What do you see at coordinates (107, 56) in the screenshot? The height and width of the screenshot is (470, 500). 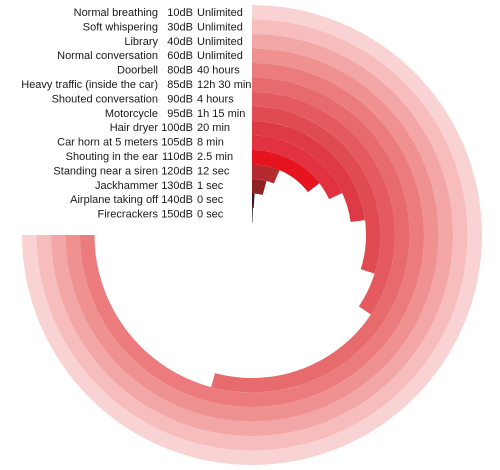 I see `row-label: Normal conversation` at bounding box center [107, 56].